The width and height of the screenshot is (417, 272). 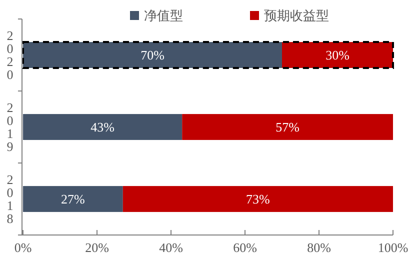 I want to click on x-tick-label: 80%, so click(x=319, y=247).